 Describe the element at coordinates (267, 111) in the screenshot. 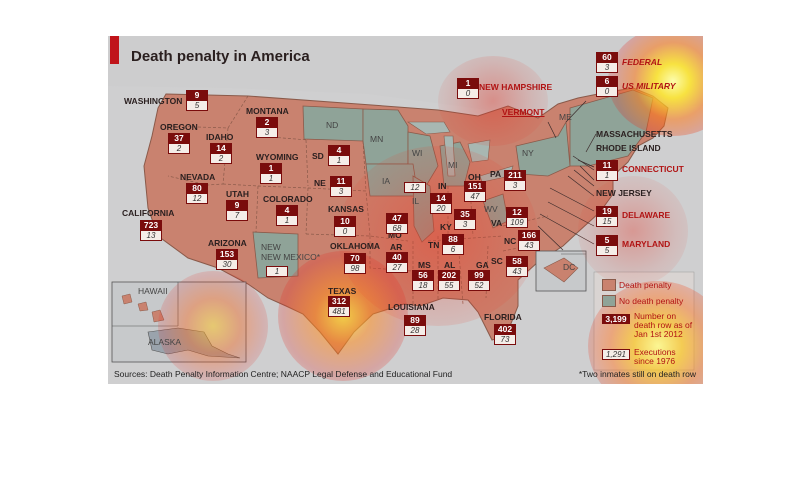

I see `label-montana: MONTANA` at that location.